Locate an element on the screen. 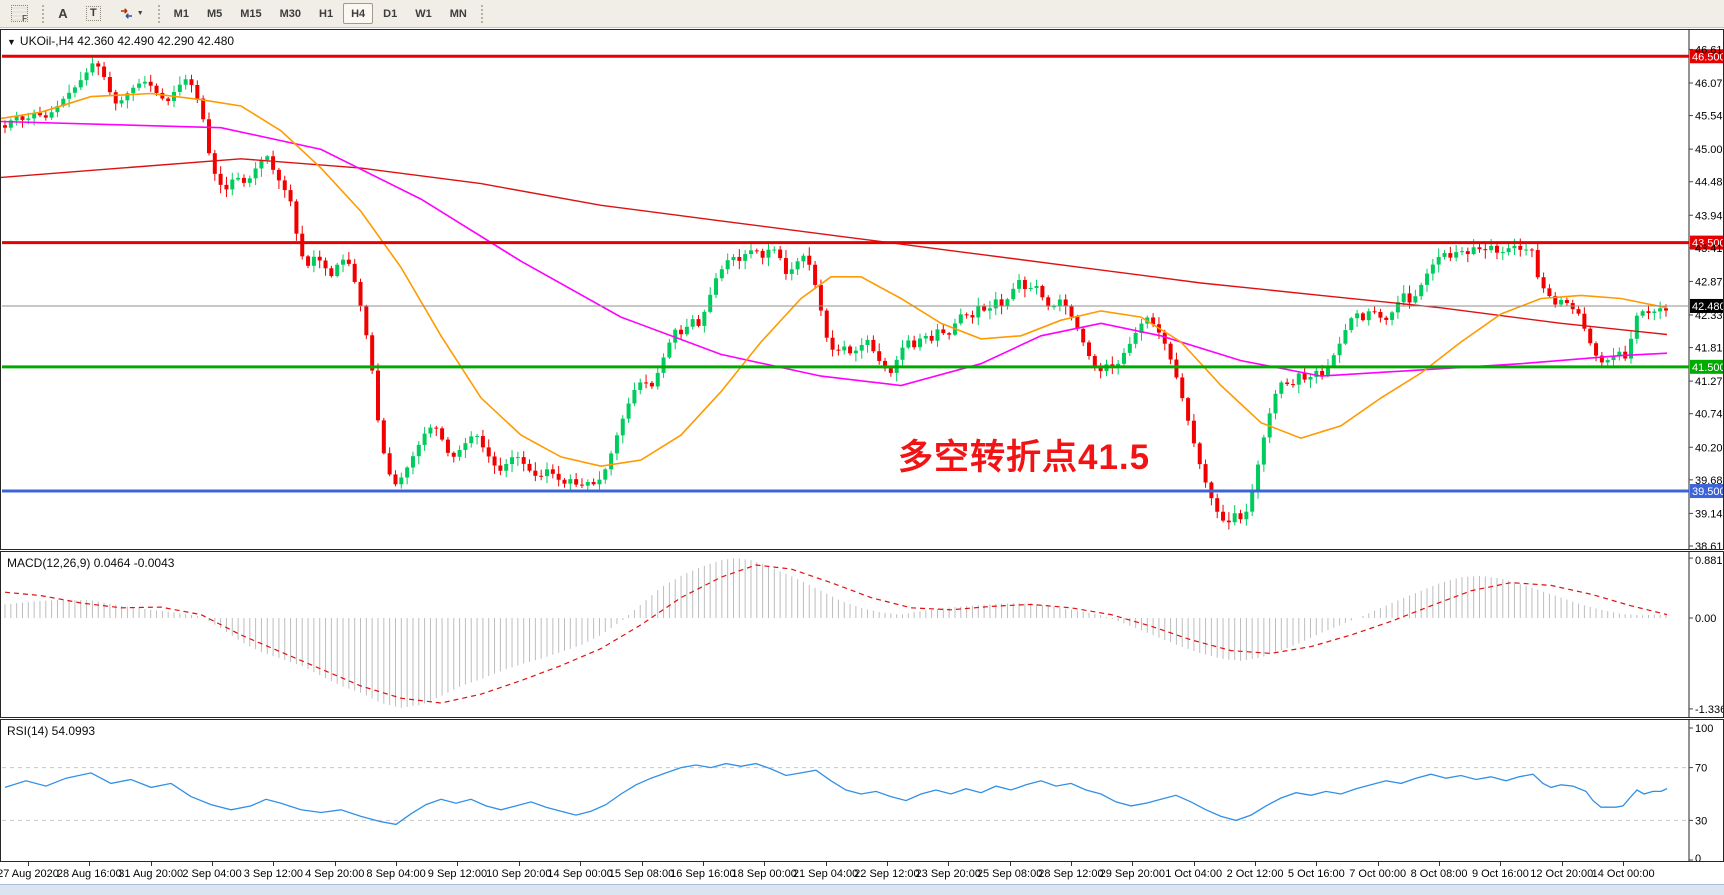  timeframe-button-h1: H1 is located at coordinates (326, 13).